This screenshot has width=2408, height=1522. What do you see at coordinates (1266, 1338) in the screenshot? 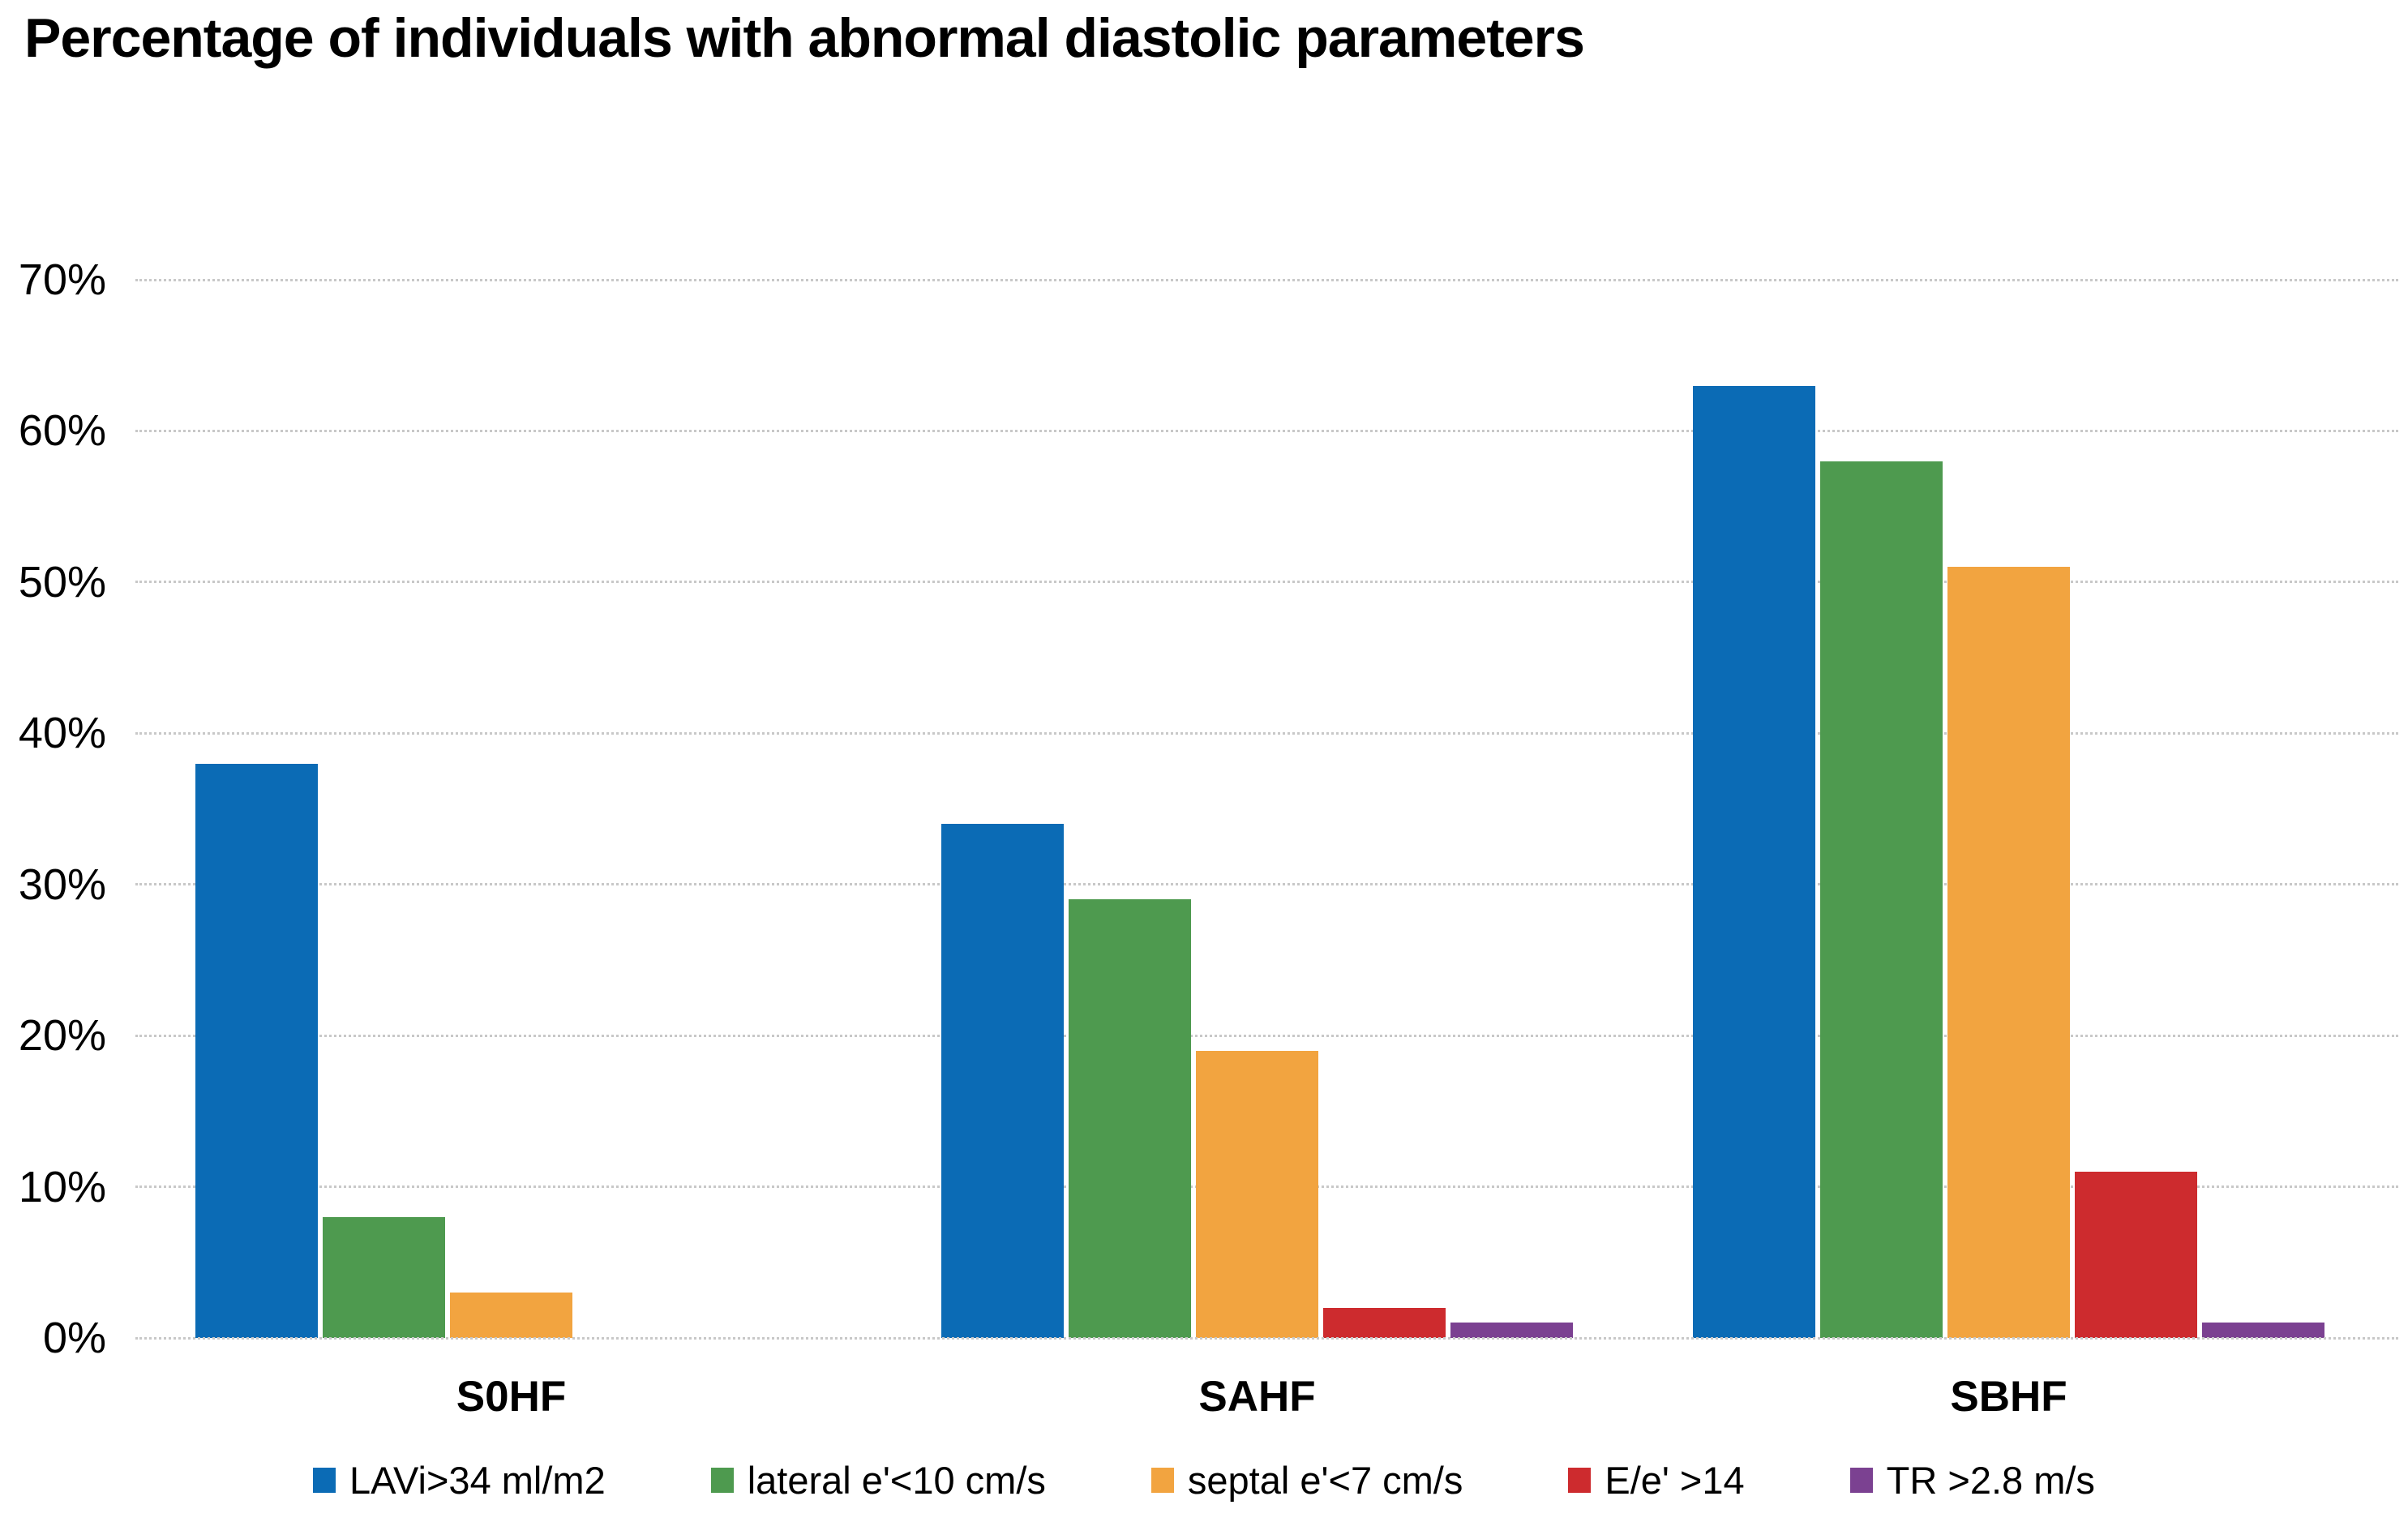
I see `baseline-gridline` at bounding box center [1266, 1338].